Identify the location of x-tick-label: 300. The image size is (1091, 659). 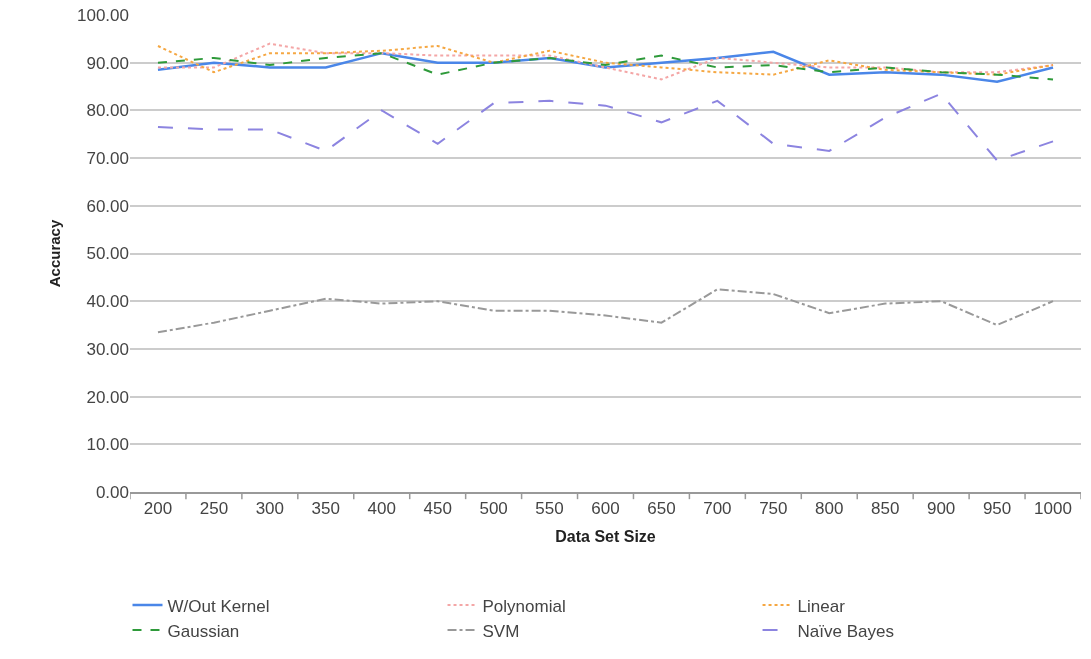
(270, 509).